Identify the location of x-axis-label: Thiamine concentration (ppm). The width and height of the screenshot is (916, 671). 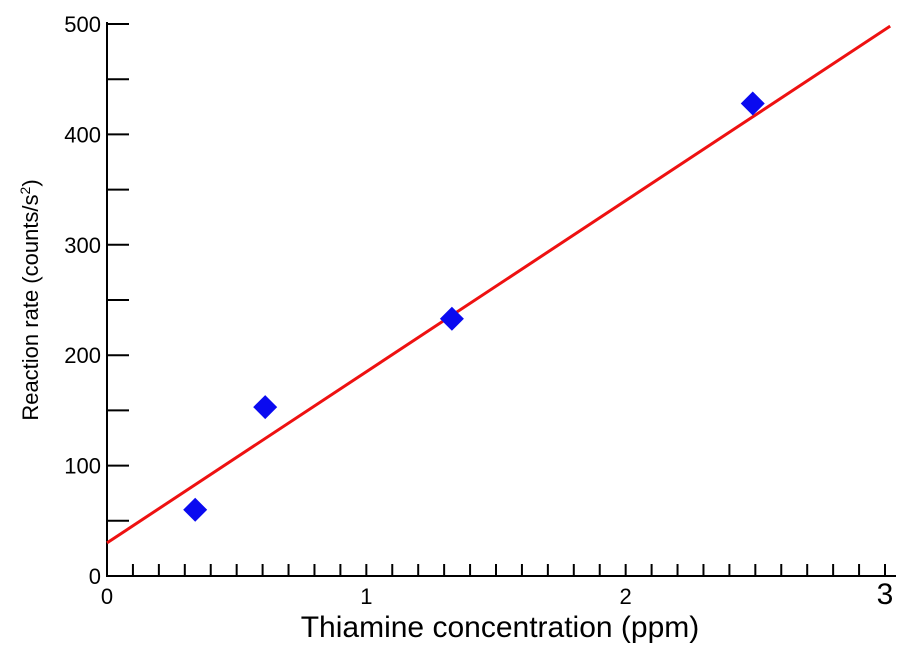
(500, 627).